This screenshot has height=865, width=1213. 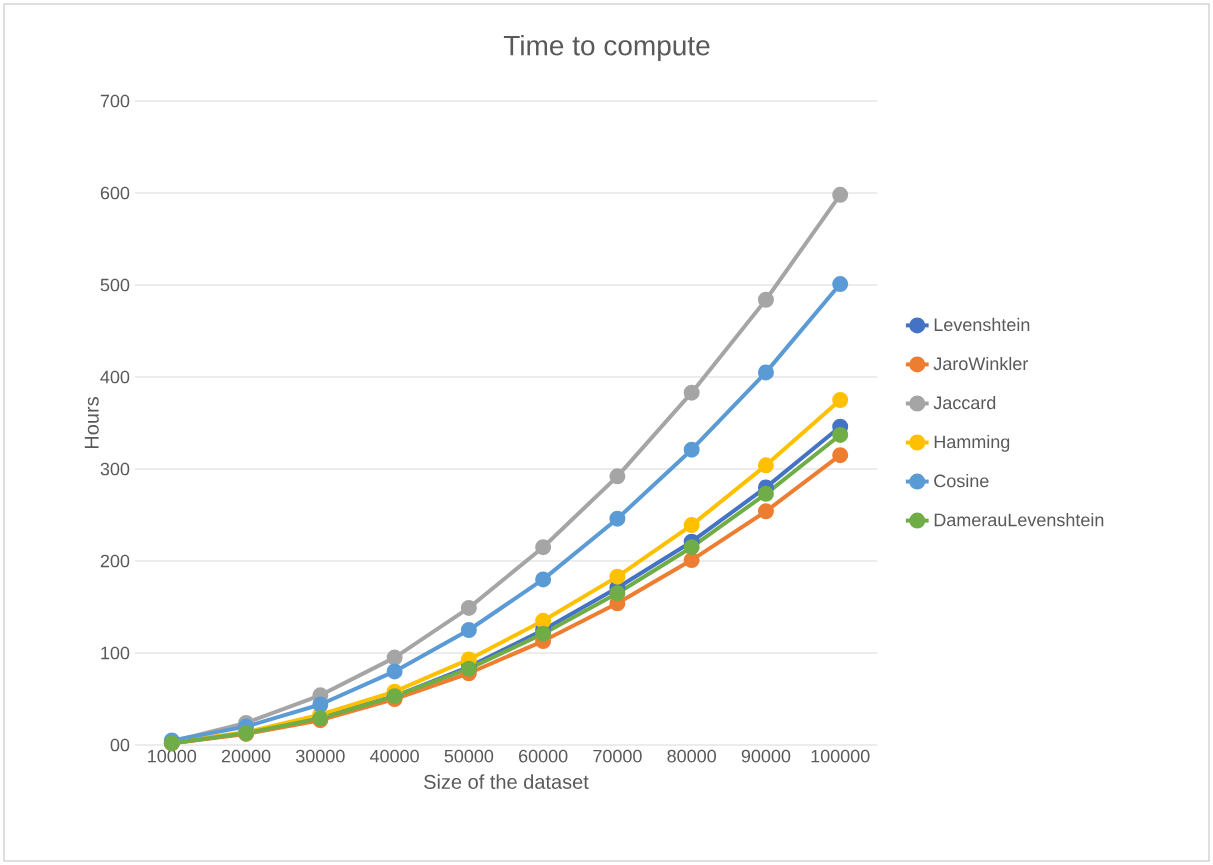 I want to click on x-axis-title: Size of the dataset, so click(x=506, y=781).